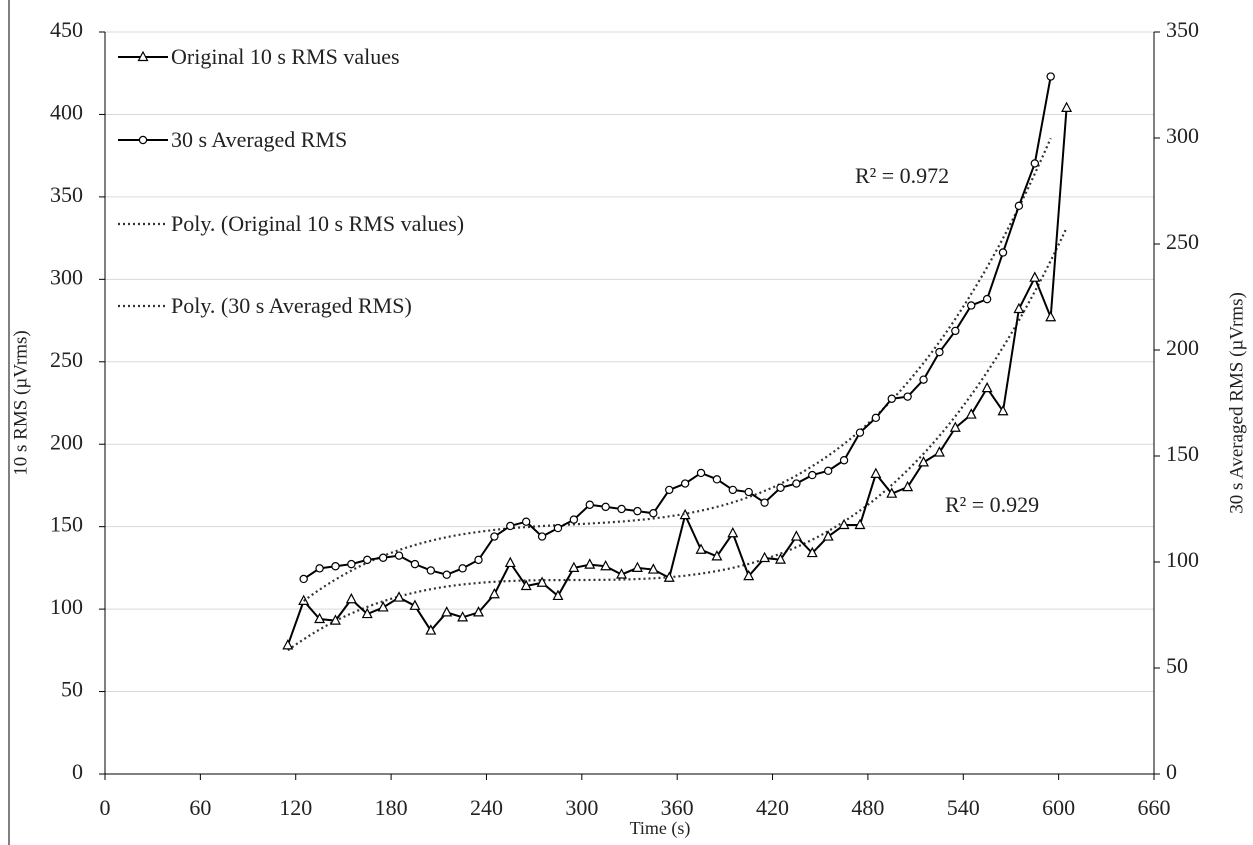 Image resolution: width=1253 pixels, height=845 pixels. Describe the element at coordinates (1236, 403) in the screenshot. I see `y2-axis-label: 30 s Averaged RMS (µVrms)` at that location.